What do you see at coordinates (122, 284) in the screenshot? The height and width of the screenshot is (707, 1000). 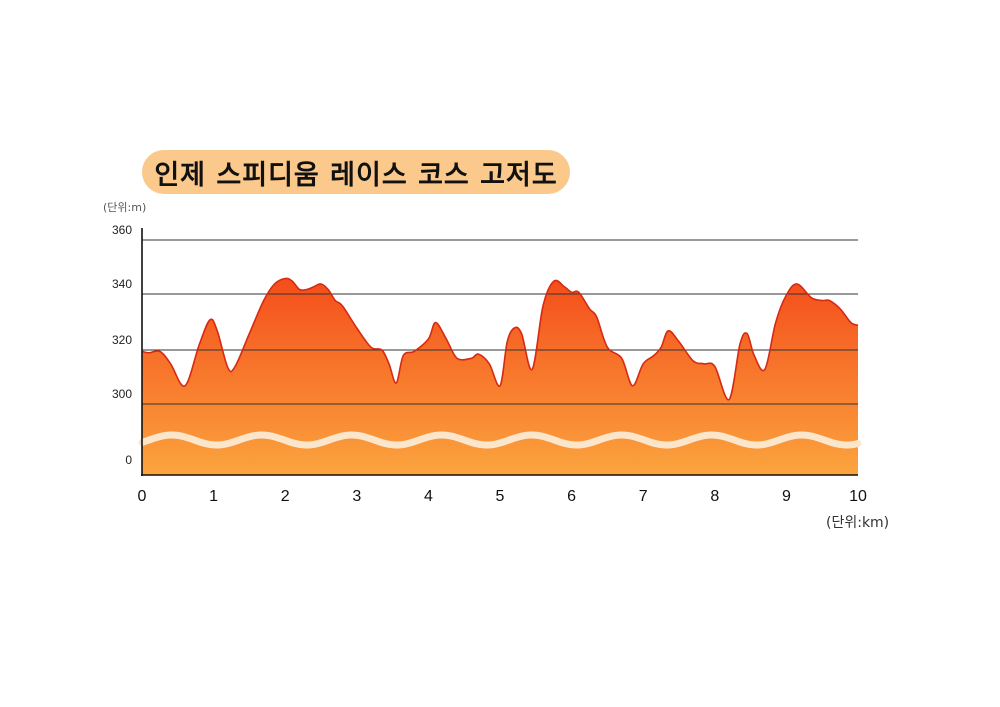 I see `y-tick-label-340: 340` at bounding box center [122, 284].